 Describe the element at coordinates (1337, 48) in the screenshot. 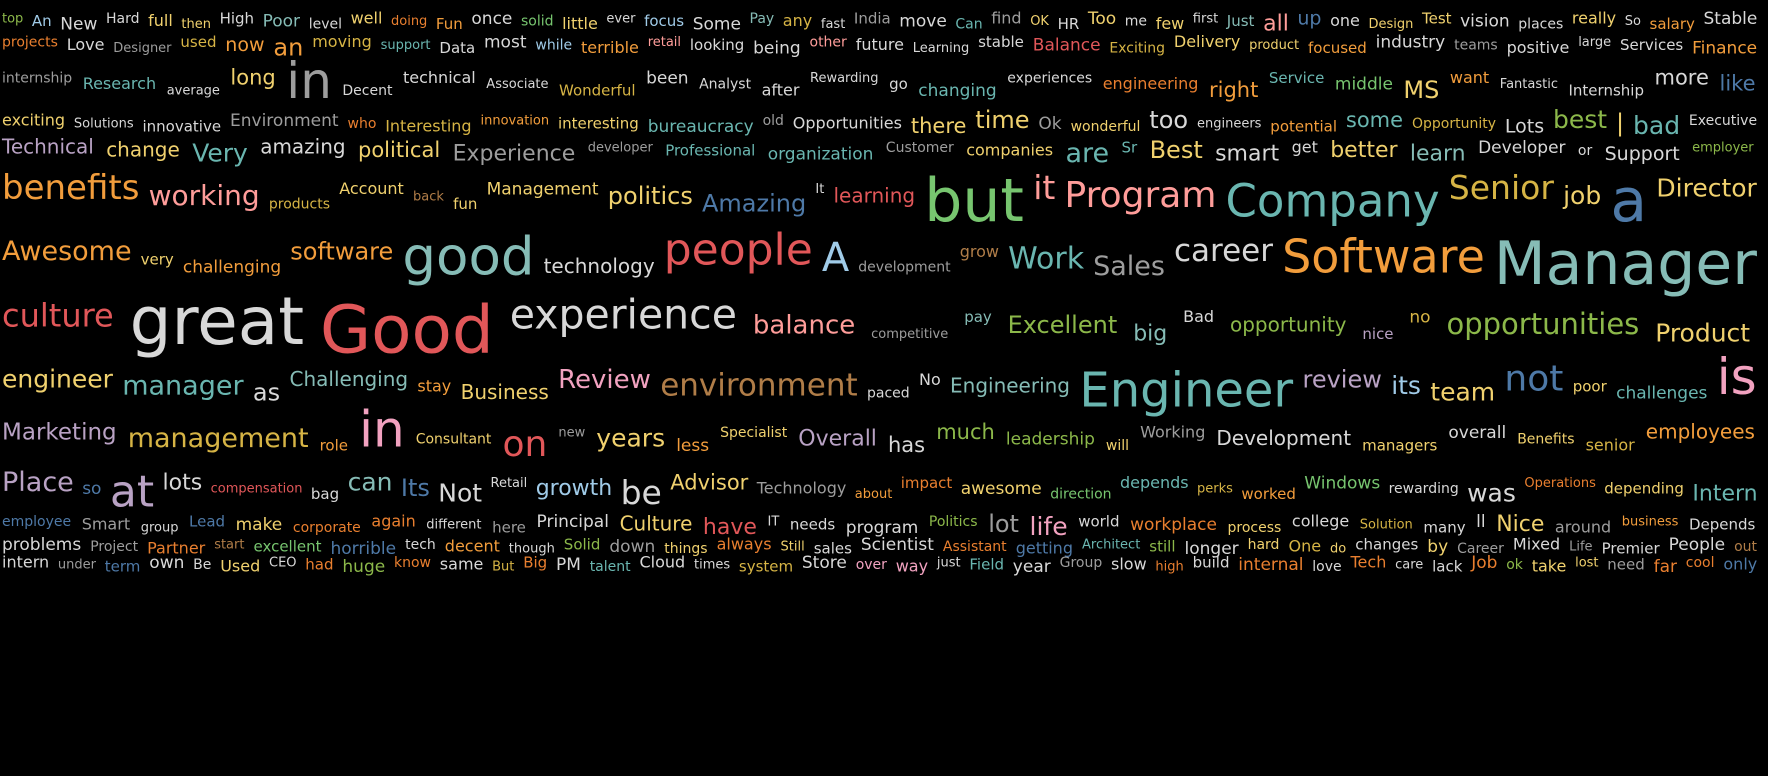

I see `word-focused-66: focused` at that location.